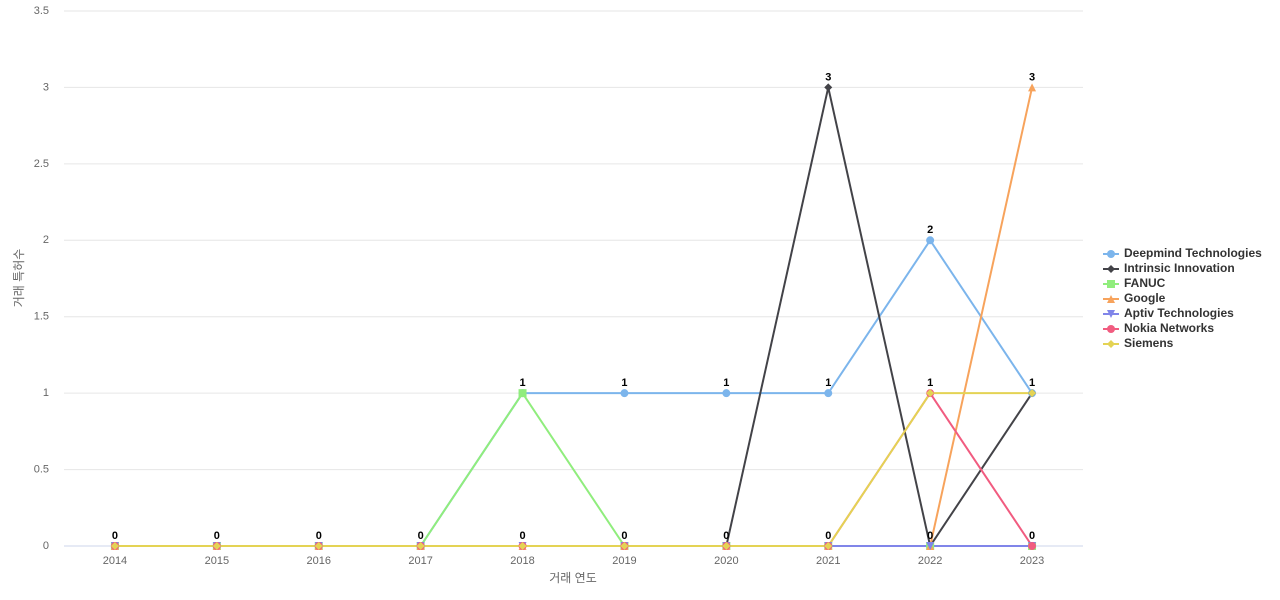 This screenshot has width=1280, height=600. I want to click on y-tick-label: 1, so click(46, 393).